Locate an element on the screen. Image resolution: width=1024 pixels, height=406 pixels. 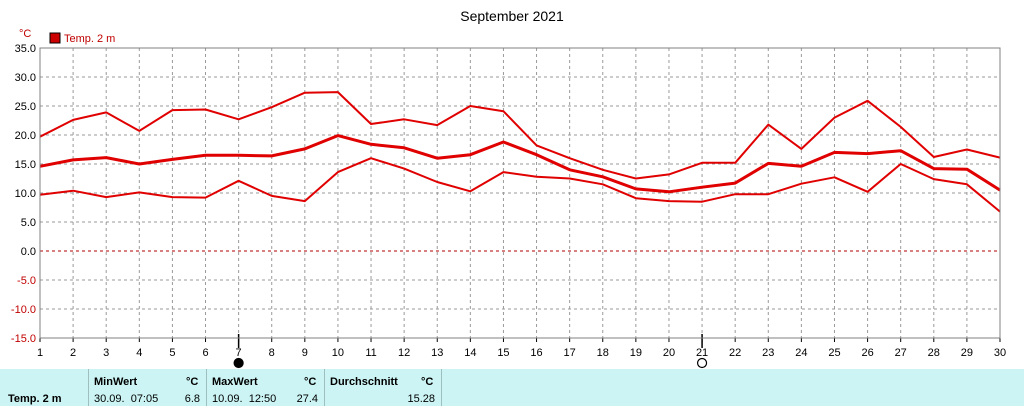
y-tick-label: 0.0 is located at coordinates (28, 252).